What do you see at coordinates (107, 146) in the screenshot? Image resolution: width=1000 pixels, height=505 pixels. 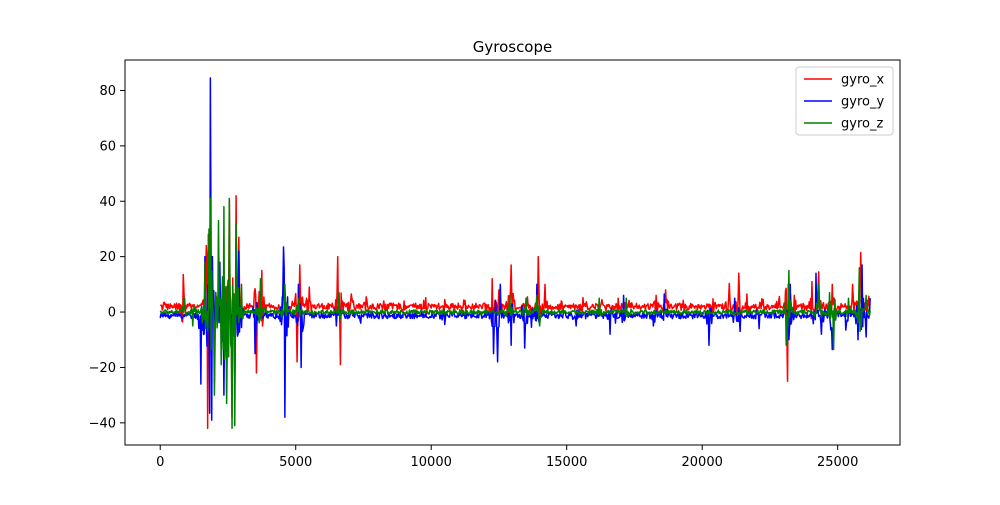 I see `y-tick-label: 60` at bounding box center [107, 146].